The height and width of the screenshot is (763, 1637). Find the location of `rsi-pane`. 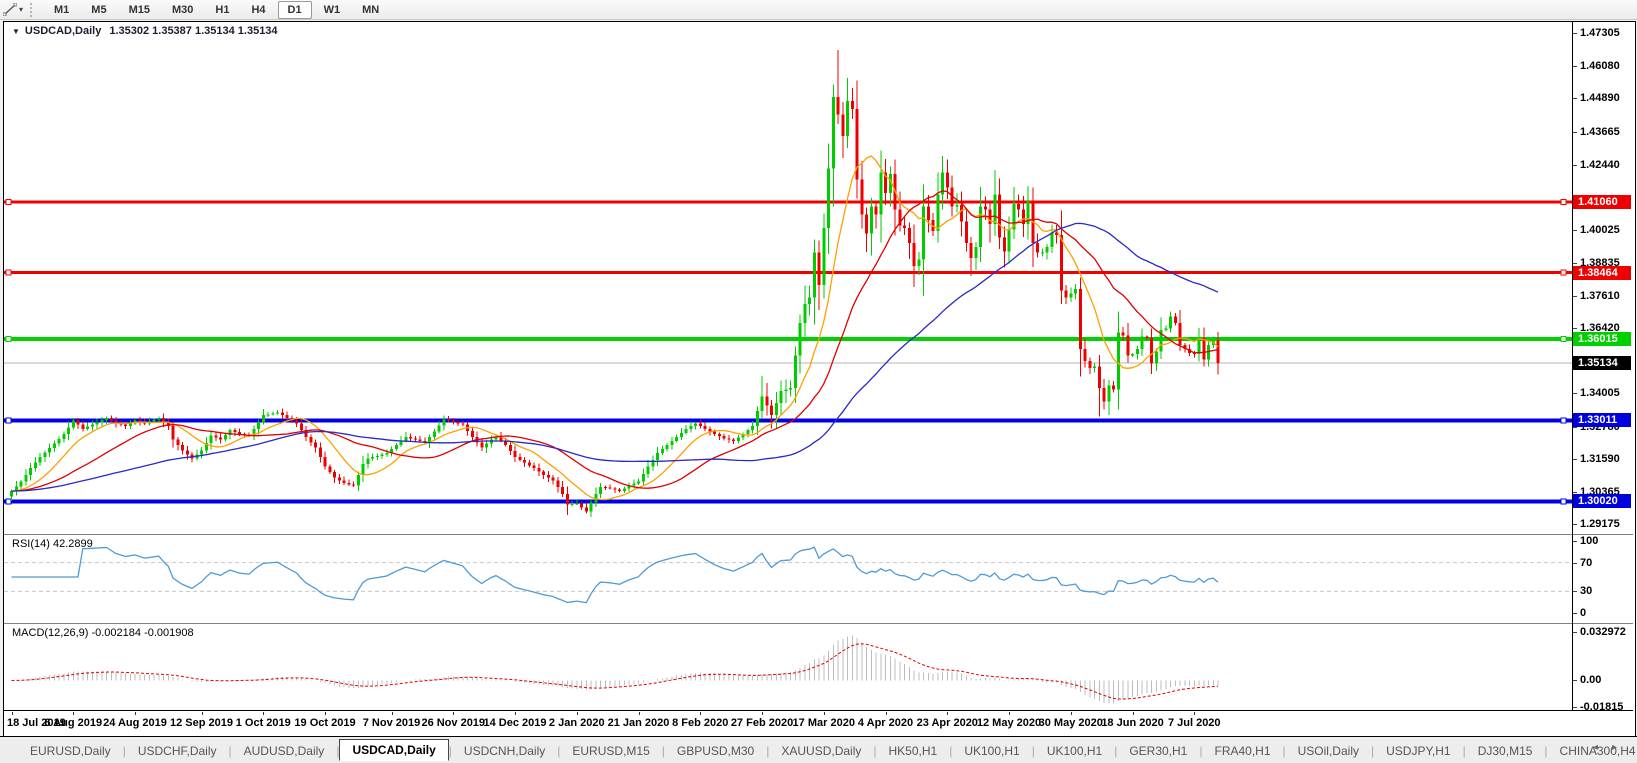

rsi-pane is located at coordinates (788, 579).